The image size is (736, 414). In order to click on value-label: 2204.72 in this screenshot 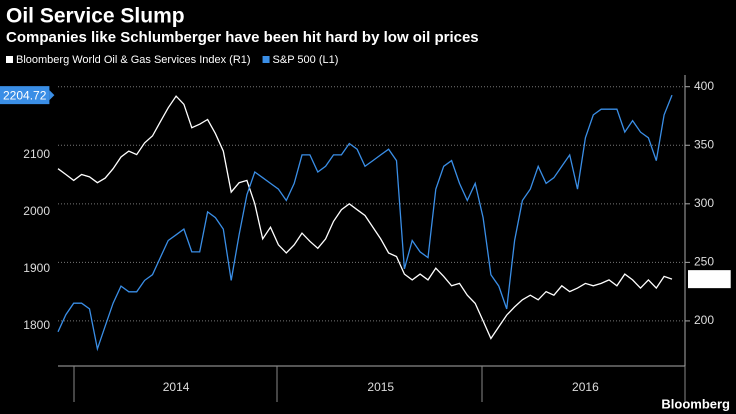, I will do `click(25, 95)`.